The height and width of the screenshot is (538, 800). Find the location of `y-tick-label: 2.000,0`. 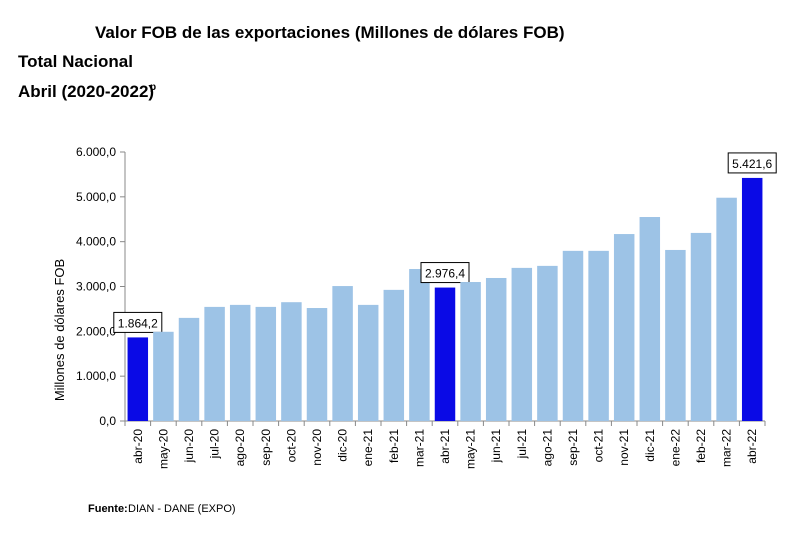

y-tick-label: 2.000,0 is located at coordinates (96, 331).